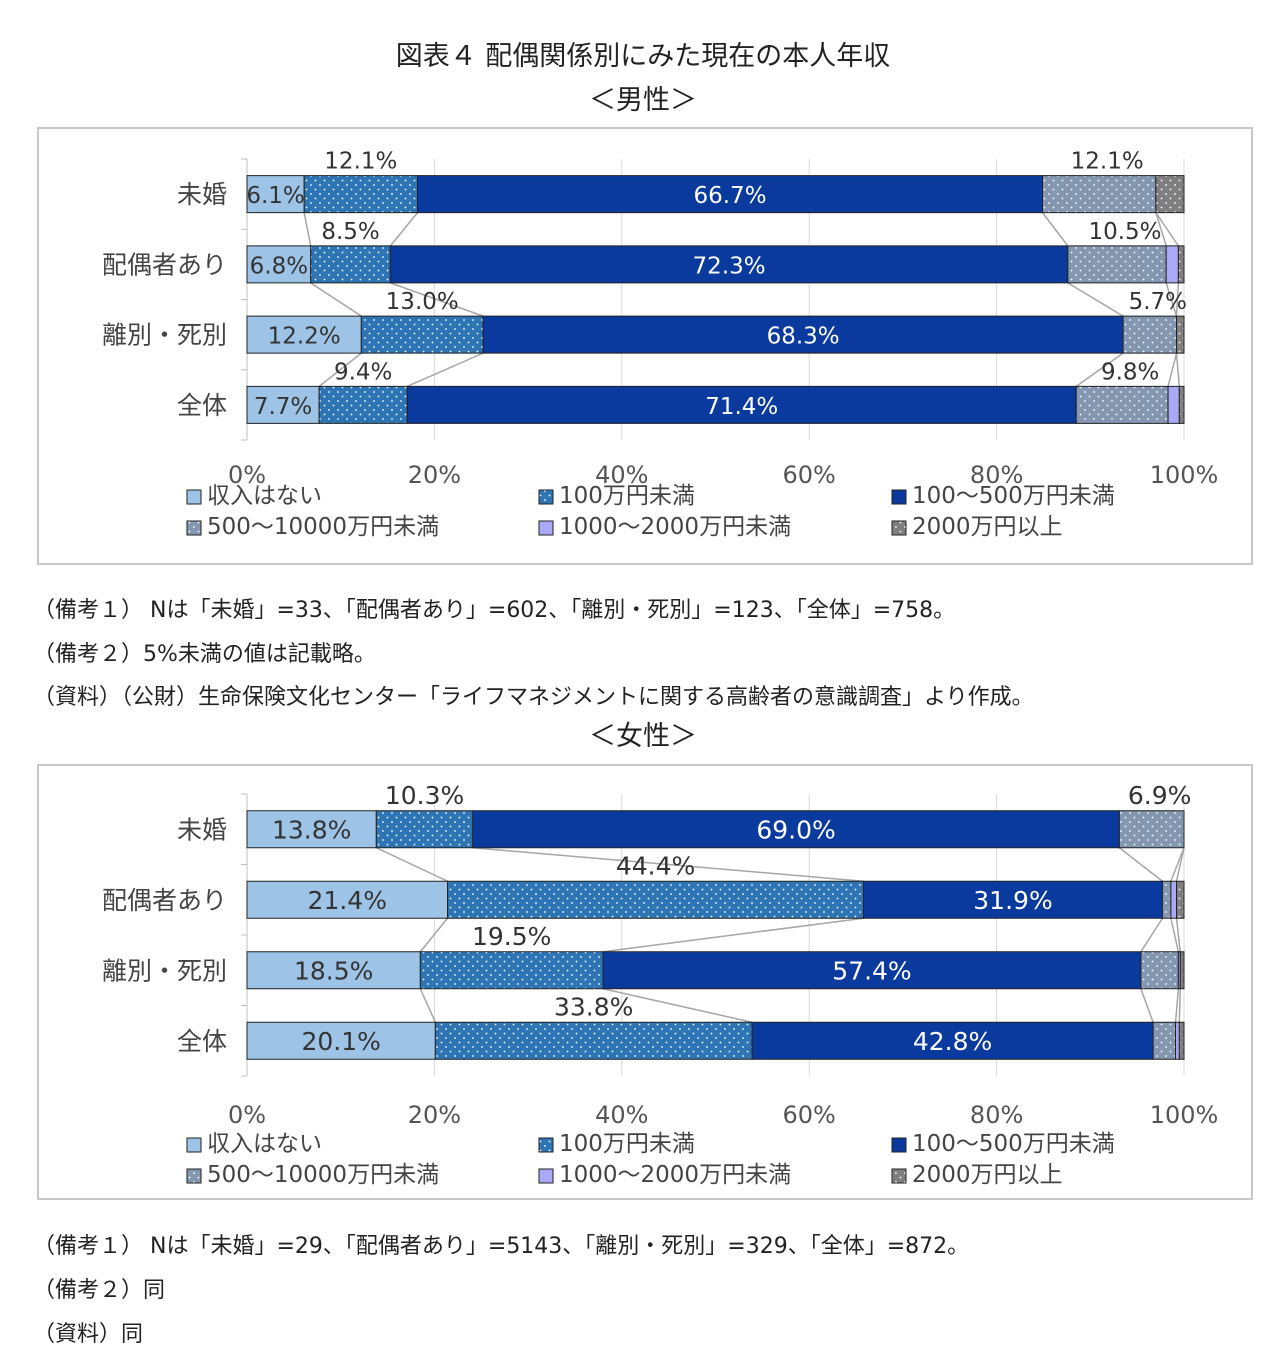 Image resolution: width=1286 pixels, height=1362 pixels. I want to click on bar-no-income, so click(311, 829).